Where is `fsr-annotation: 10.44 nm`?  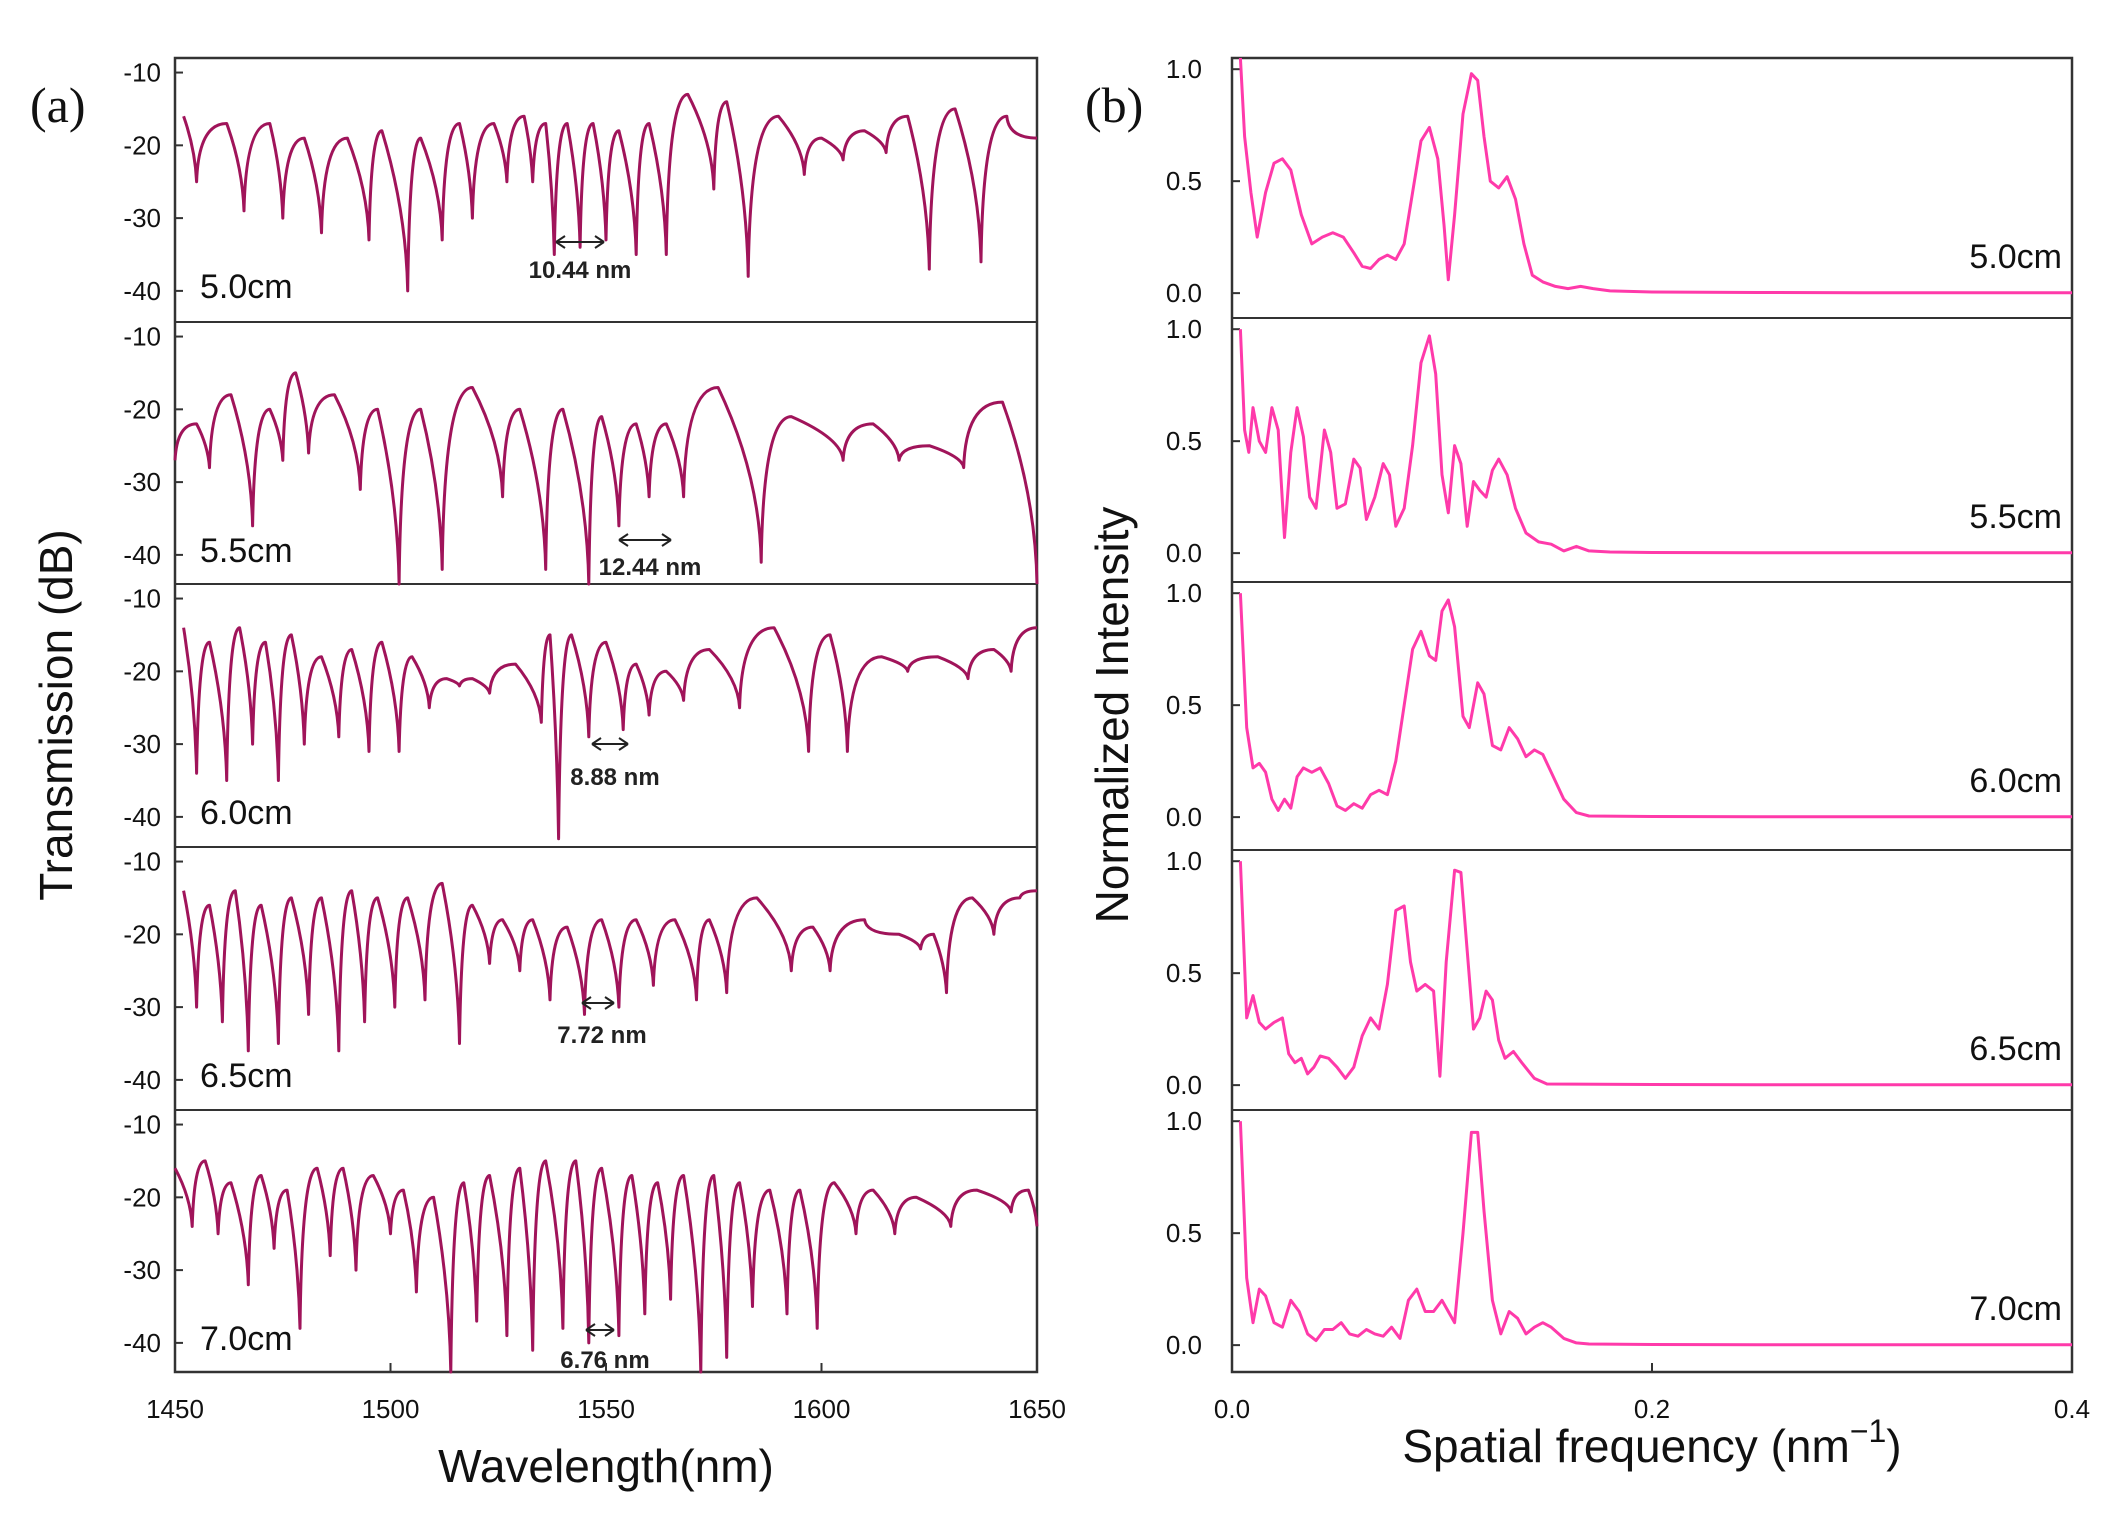 fsr-annotation: 10.44 nm is located at coordinates (580, 259).